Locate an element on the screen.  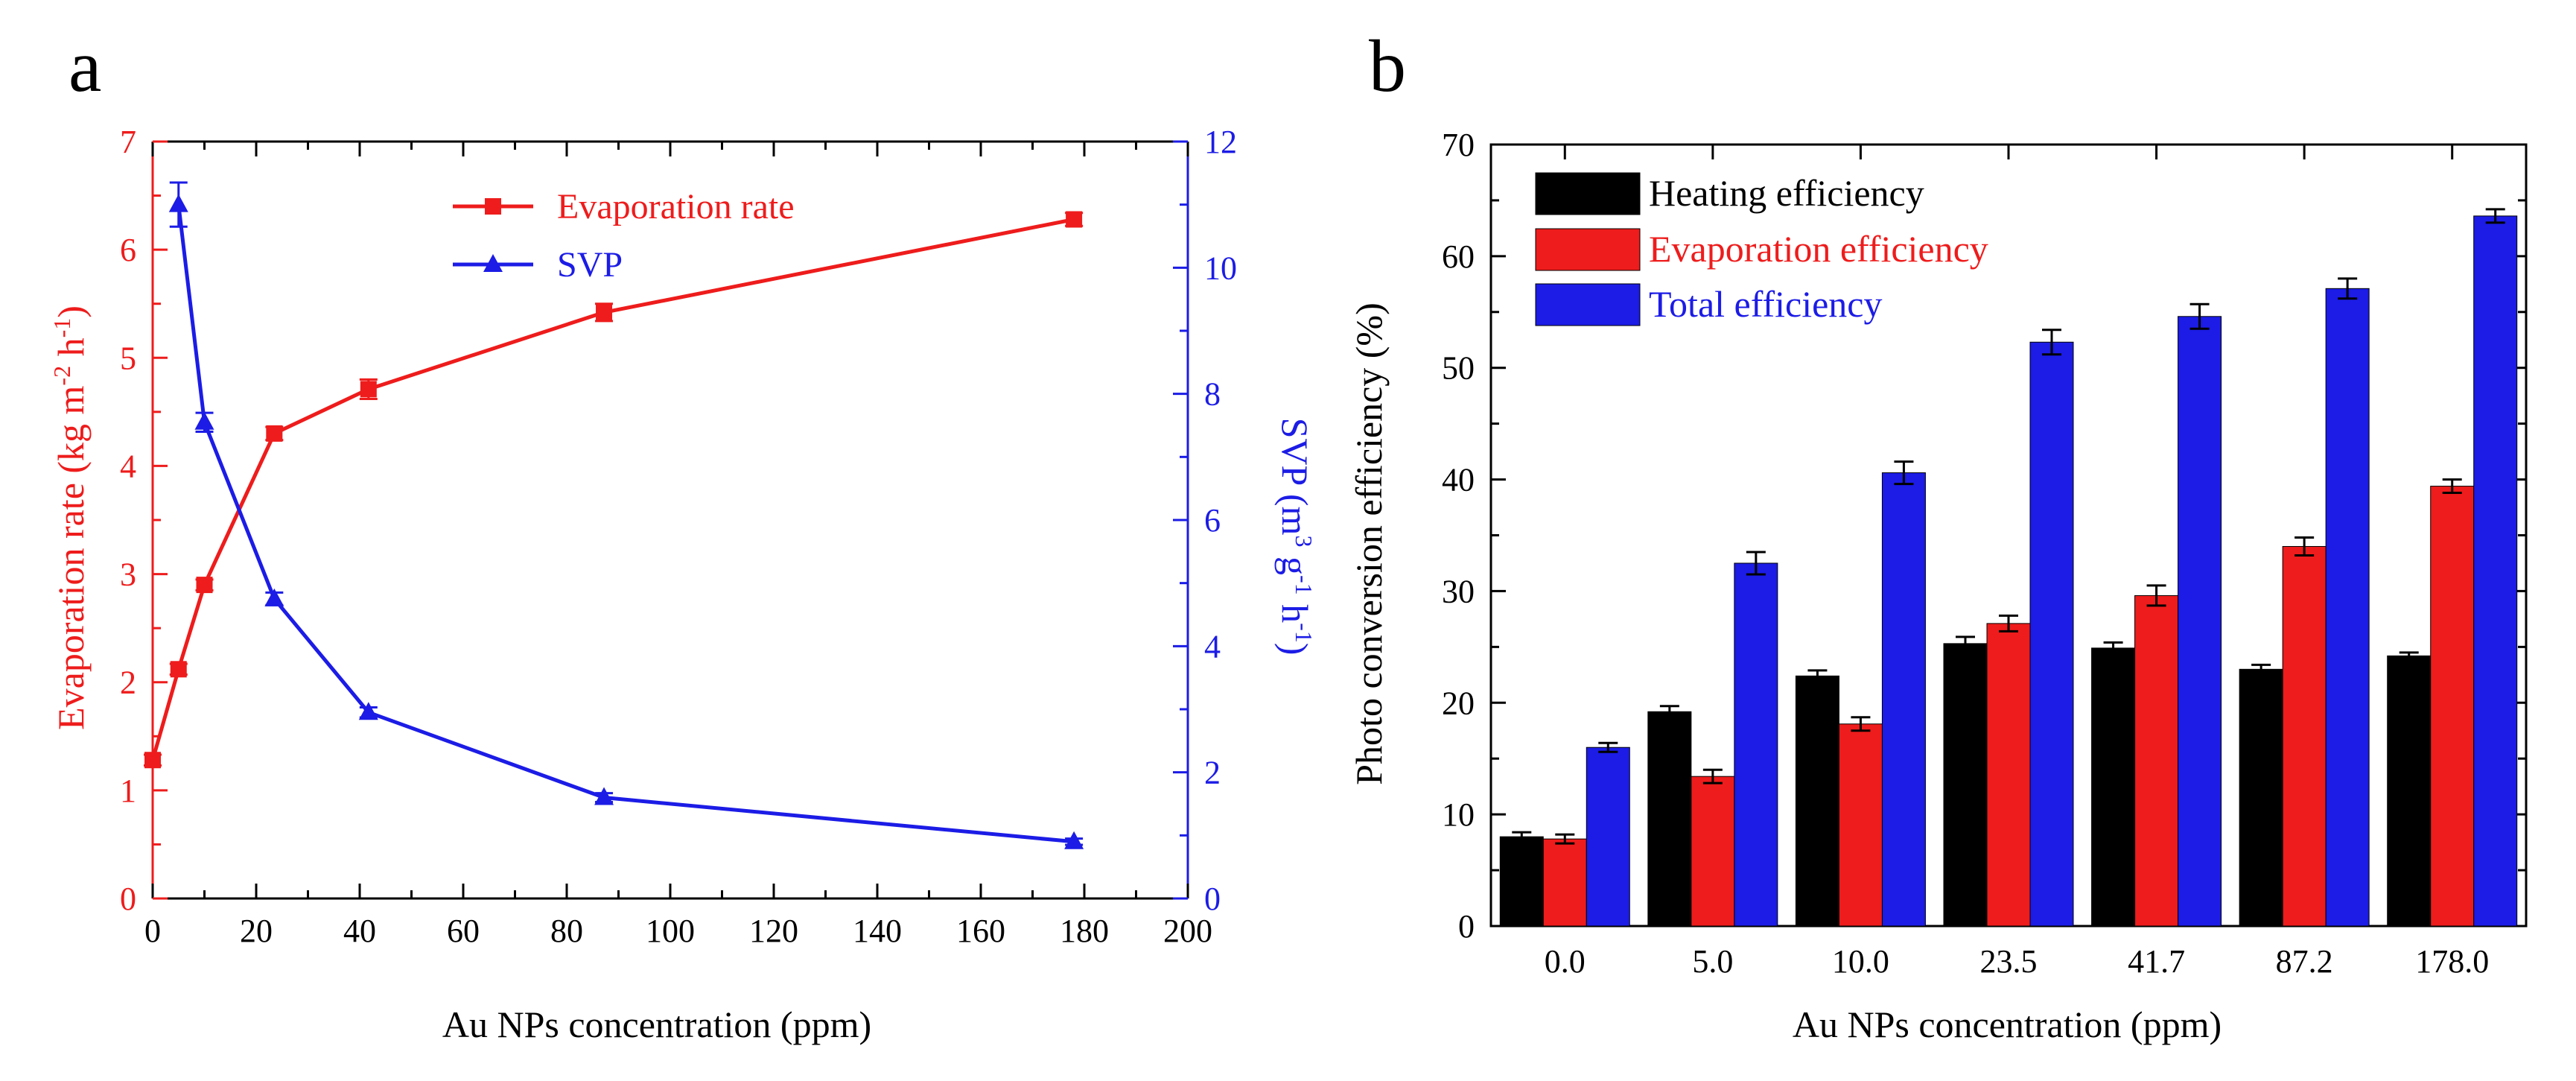
chart-a-right-y-axis-label: SVP (m3 g-1 h-1) is located at coordinates (1295, 537).